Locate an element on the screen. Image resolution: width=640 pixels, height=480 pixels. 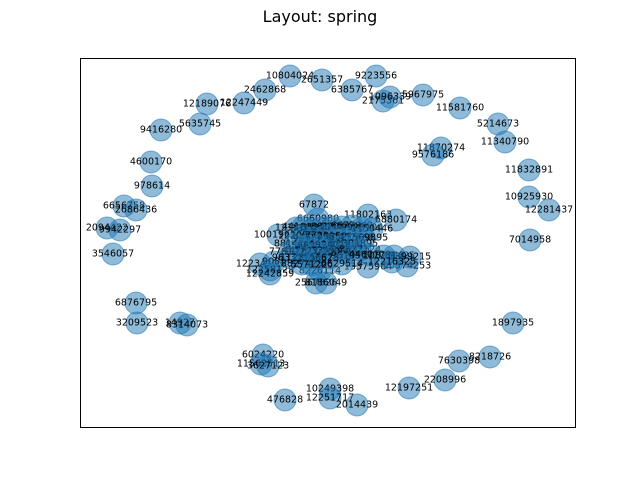
graph-node: 5571225 is located at coordinates (312, 265).